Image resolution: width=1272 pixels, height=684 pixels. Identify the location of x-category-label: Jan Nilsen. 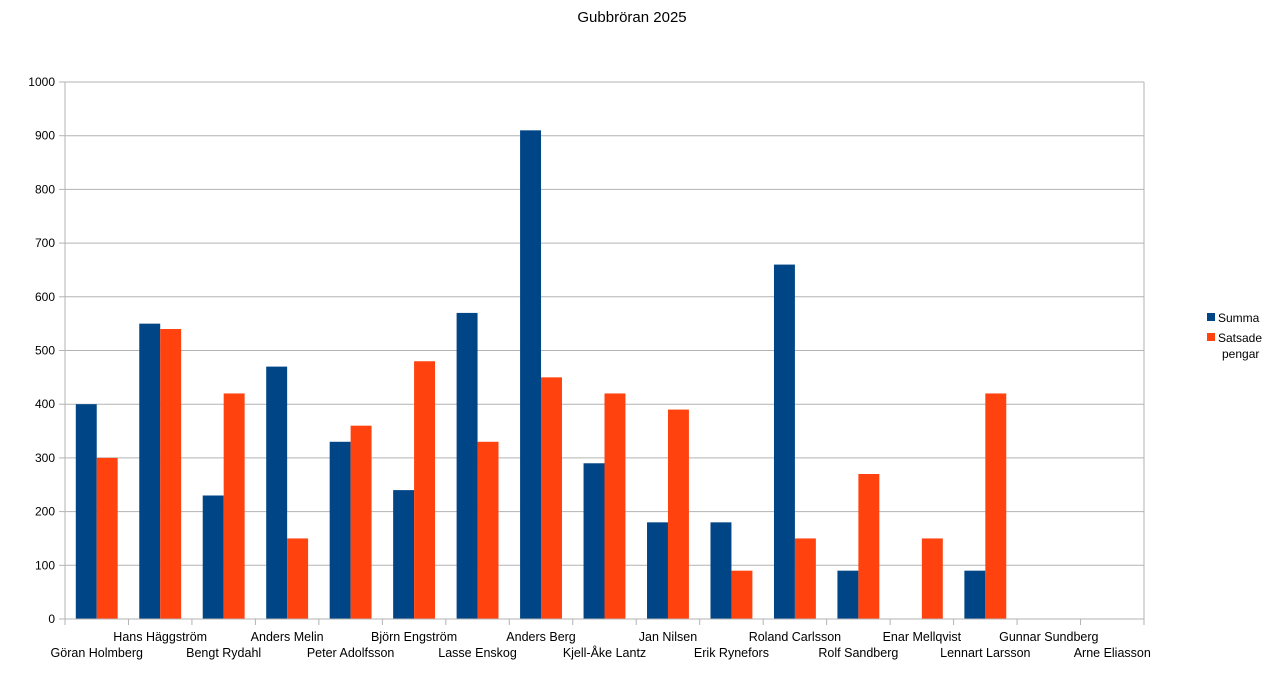
(668, 637).